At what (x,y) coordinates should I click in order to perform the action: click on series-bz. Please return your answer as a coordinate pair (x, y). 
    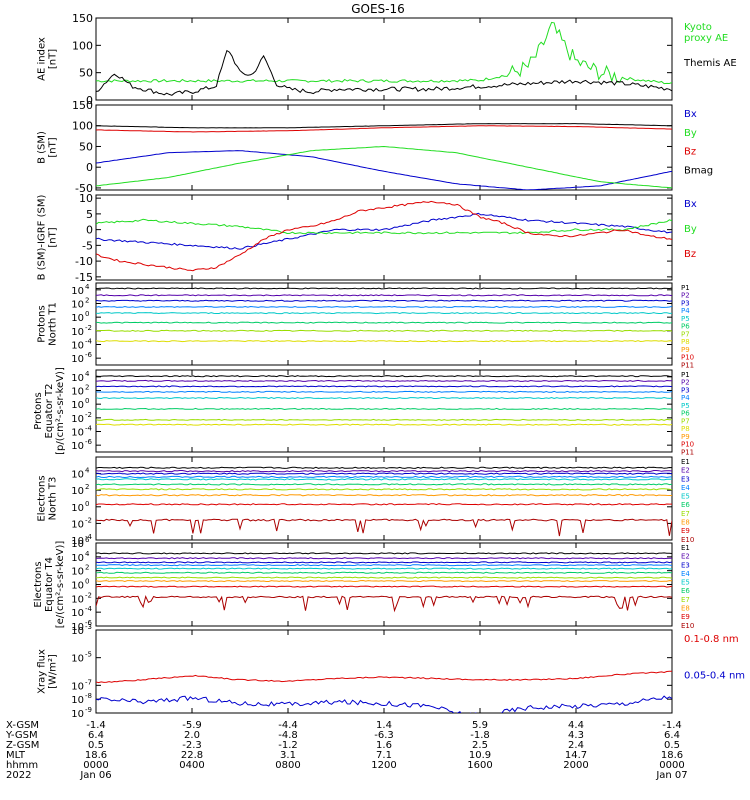
    Looking at the image, I should click on (384, 129).